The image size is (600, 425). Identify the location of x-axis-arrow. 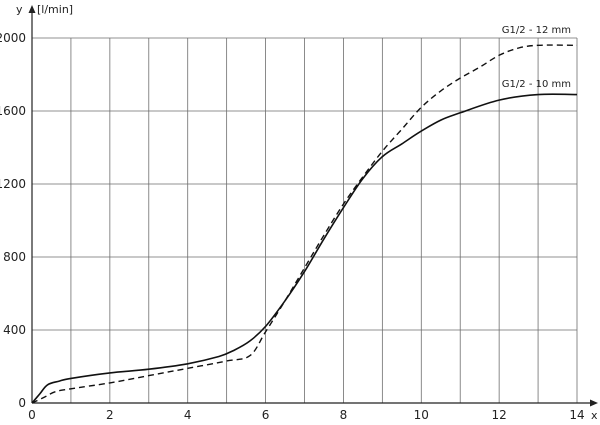
(594, 403).